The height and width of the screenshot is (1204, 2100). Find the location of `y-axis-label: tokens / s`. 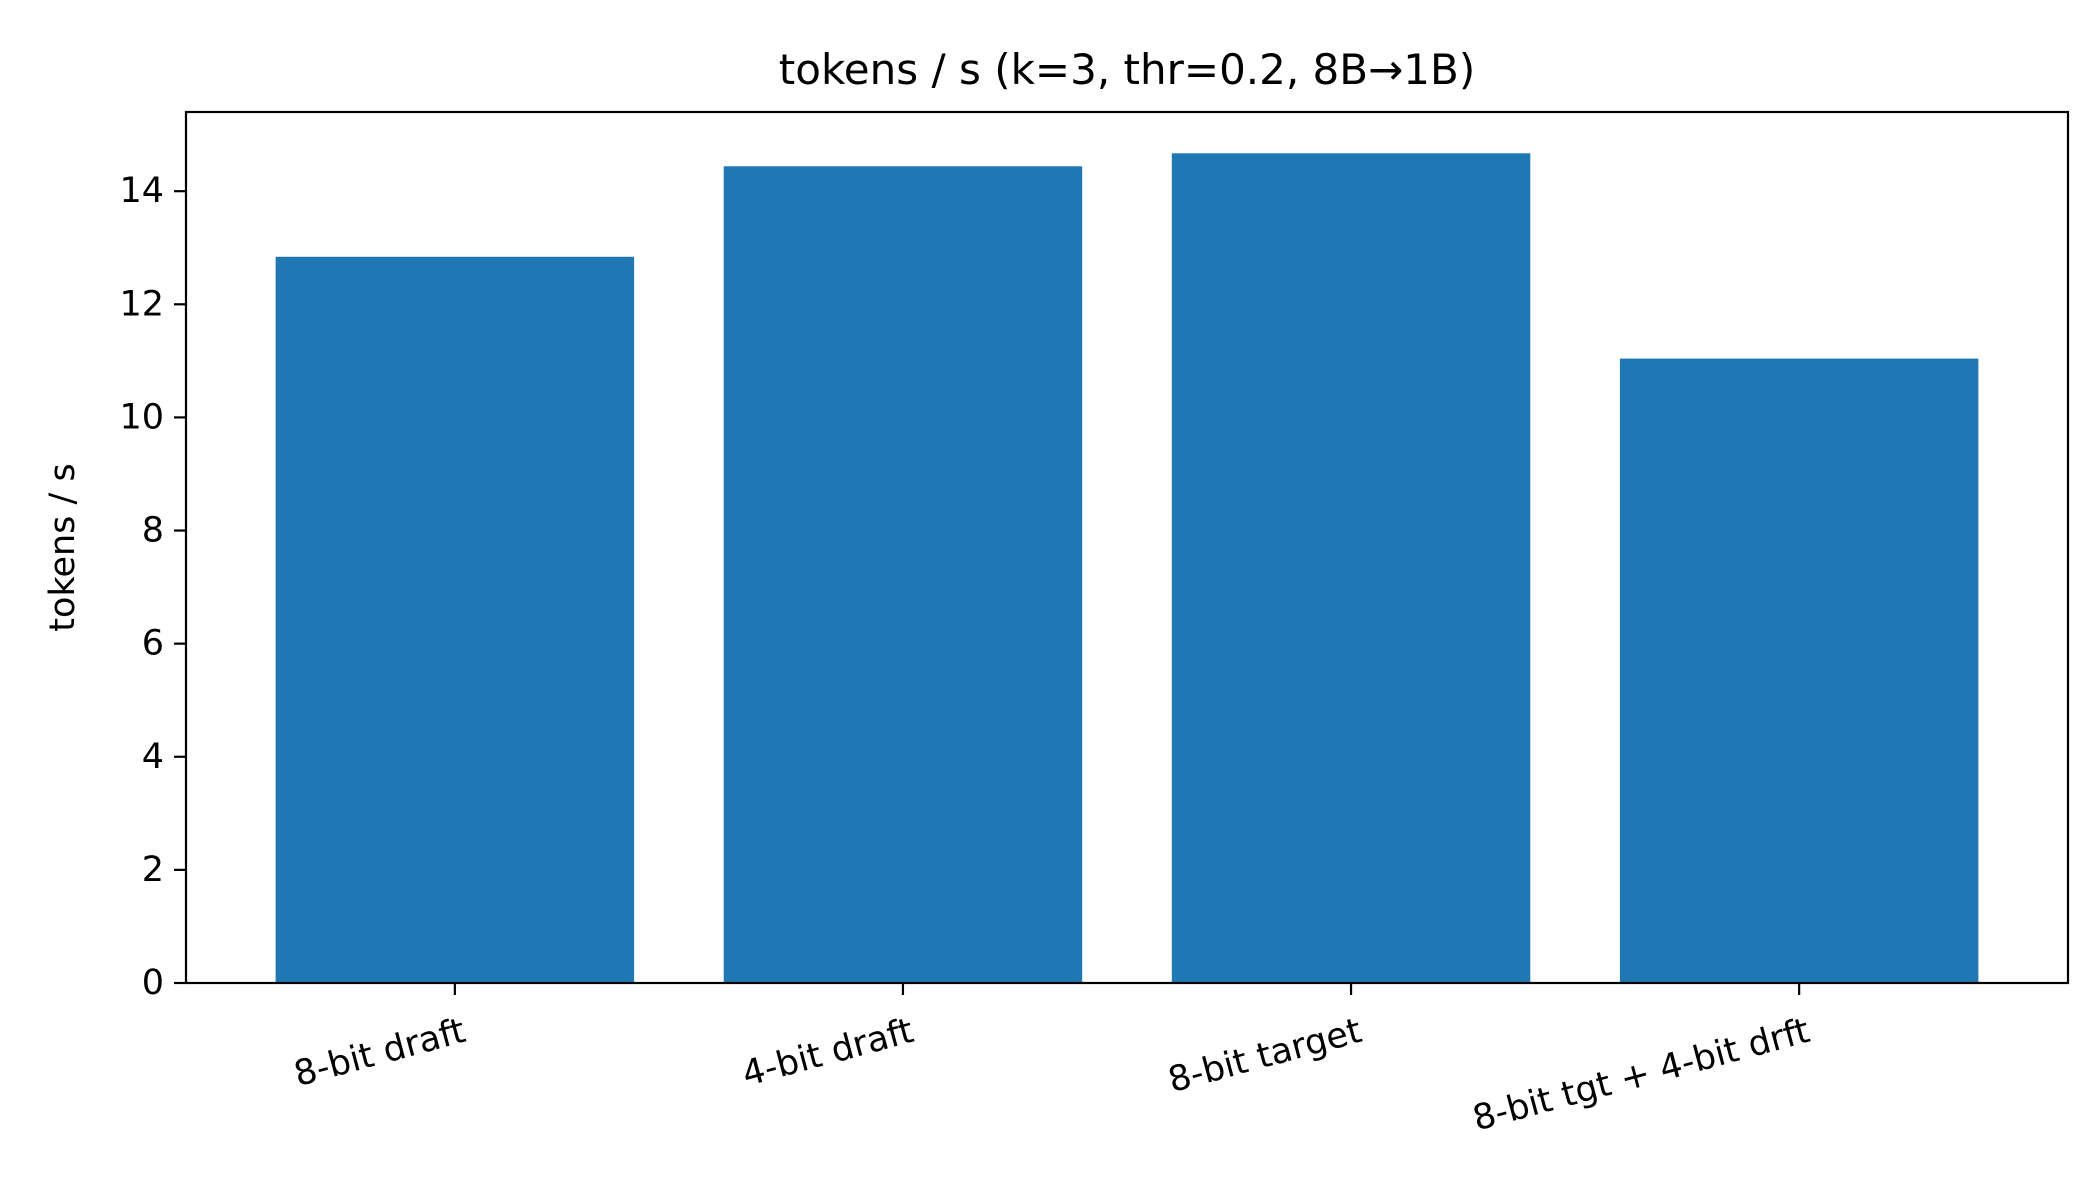

y-axis-label: tokens / s is located at coordinates (63, 547).